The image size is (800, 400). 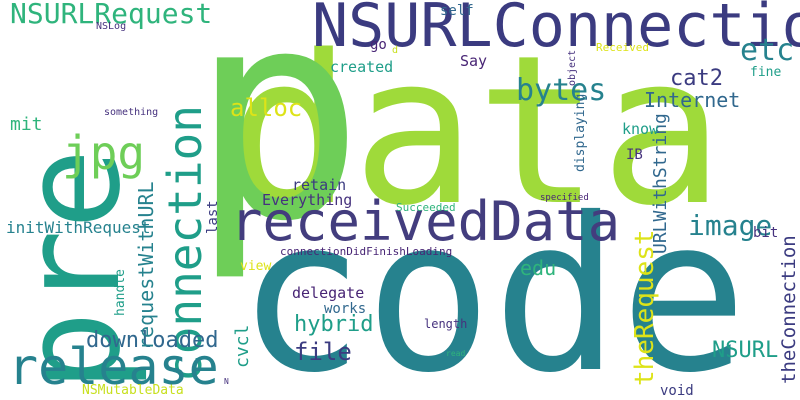 What do you see at coordinates (696, 78) in the screenshot?
I see `word-cat2: cat2` at bounding box center [696, 78].